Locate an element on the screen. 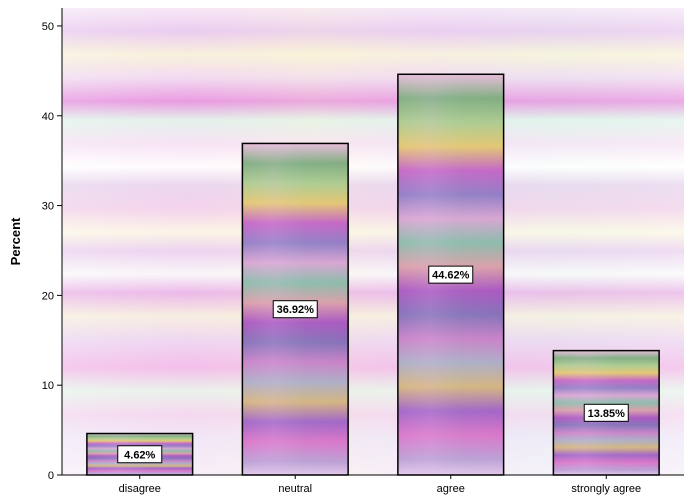 The image size is (689, 497). x-tick-label: agree is located at coordinates (451, 489).